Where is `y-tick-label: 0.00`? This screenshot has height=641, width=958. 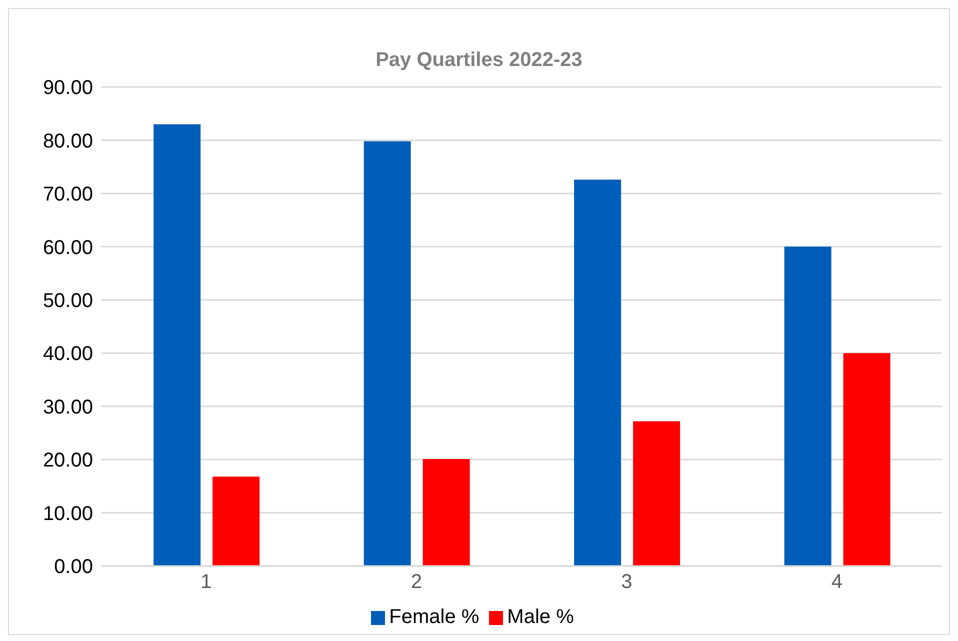
y-tick-label: 0.00 is located at coordinates (73, 567).